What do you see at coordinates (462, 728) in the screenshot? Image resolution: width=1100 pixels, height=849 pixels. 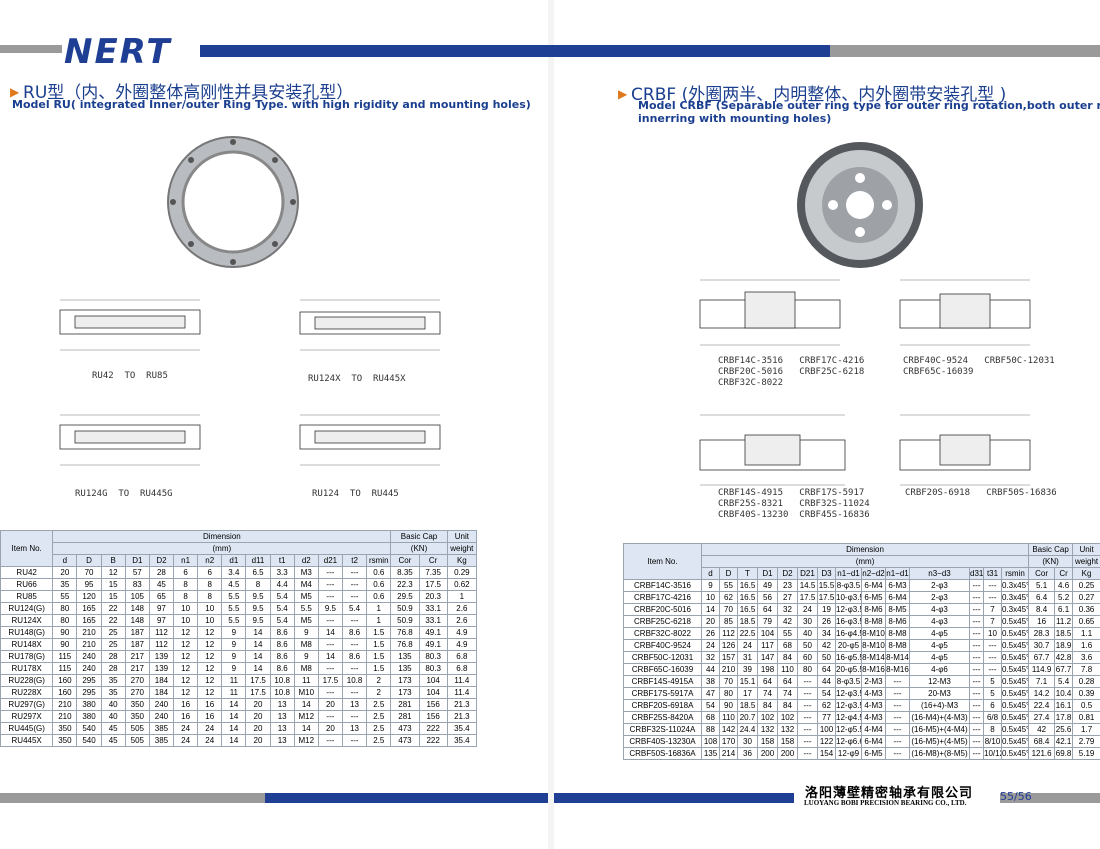 I see `table-cell: 35.4` at bounding box center [462, 728].